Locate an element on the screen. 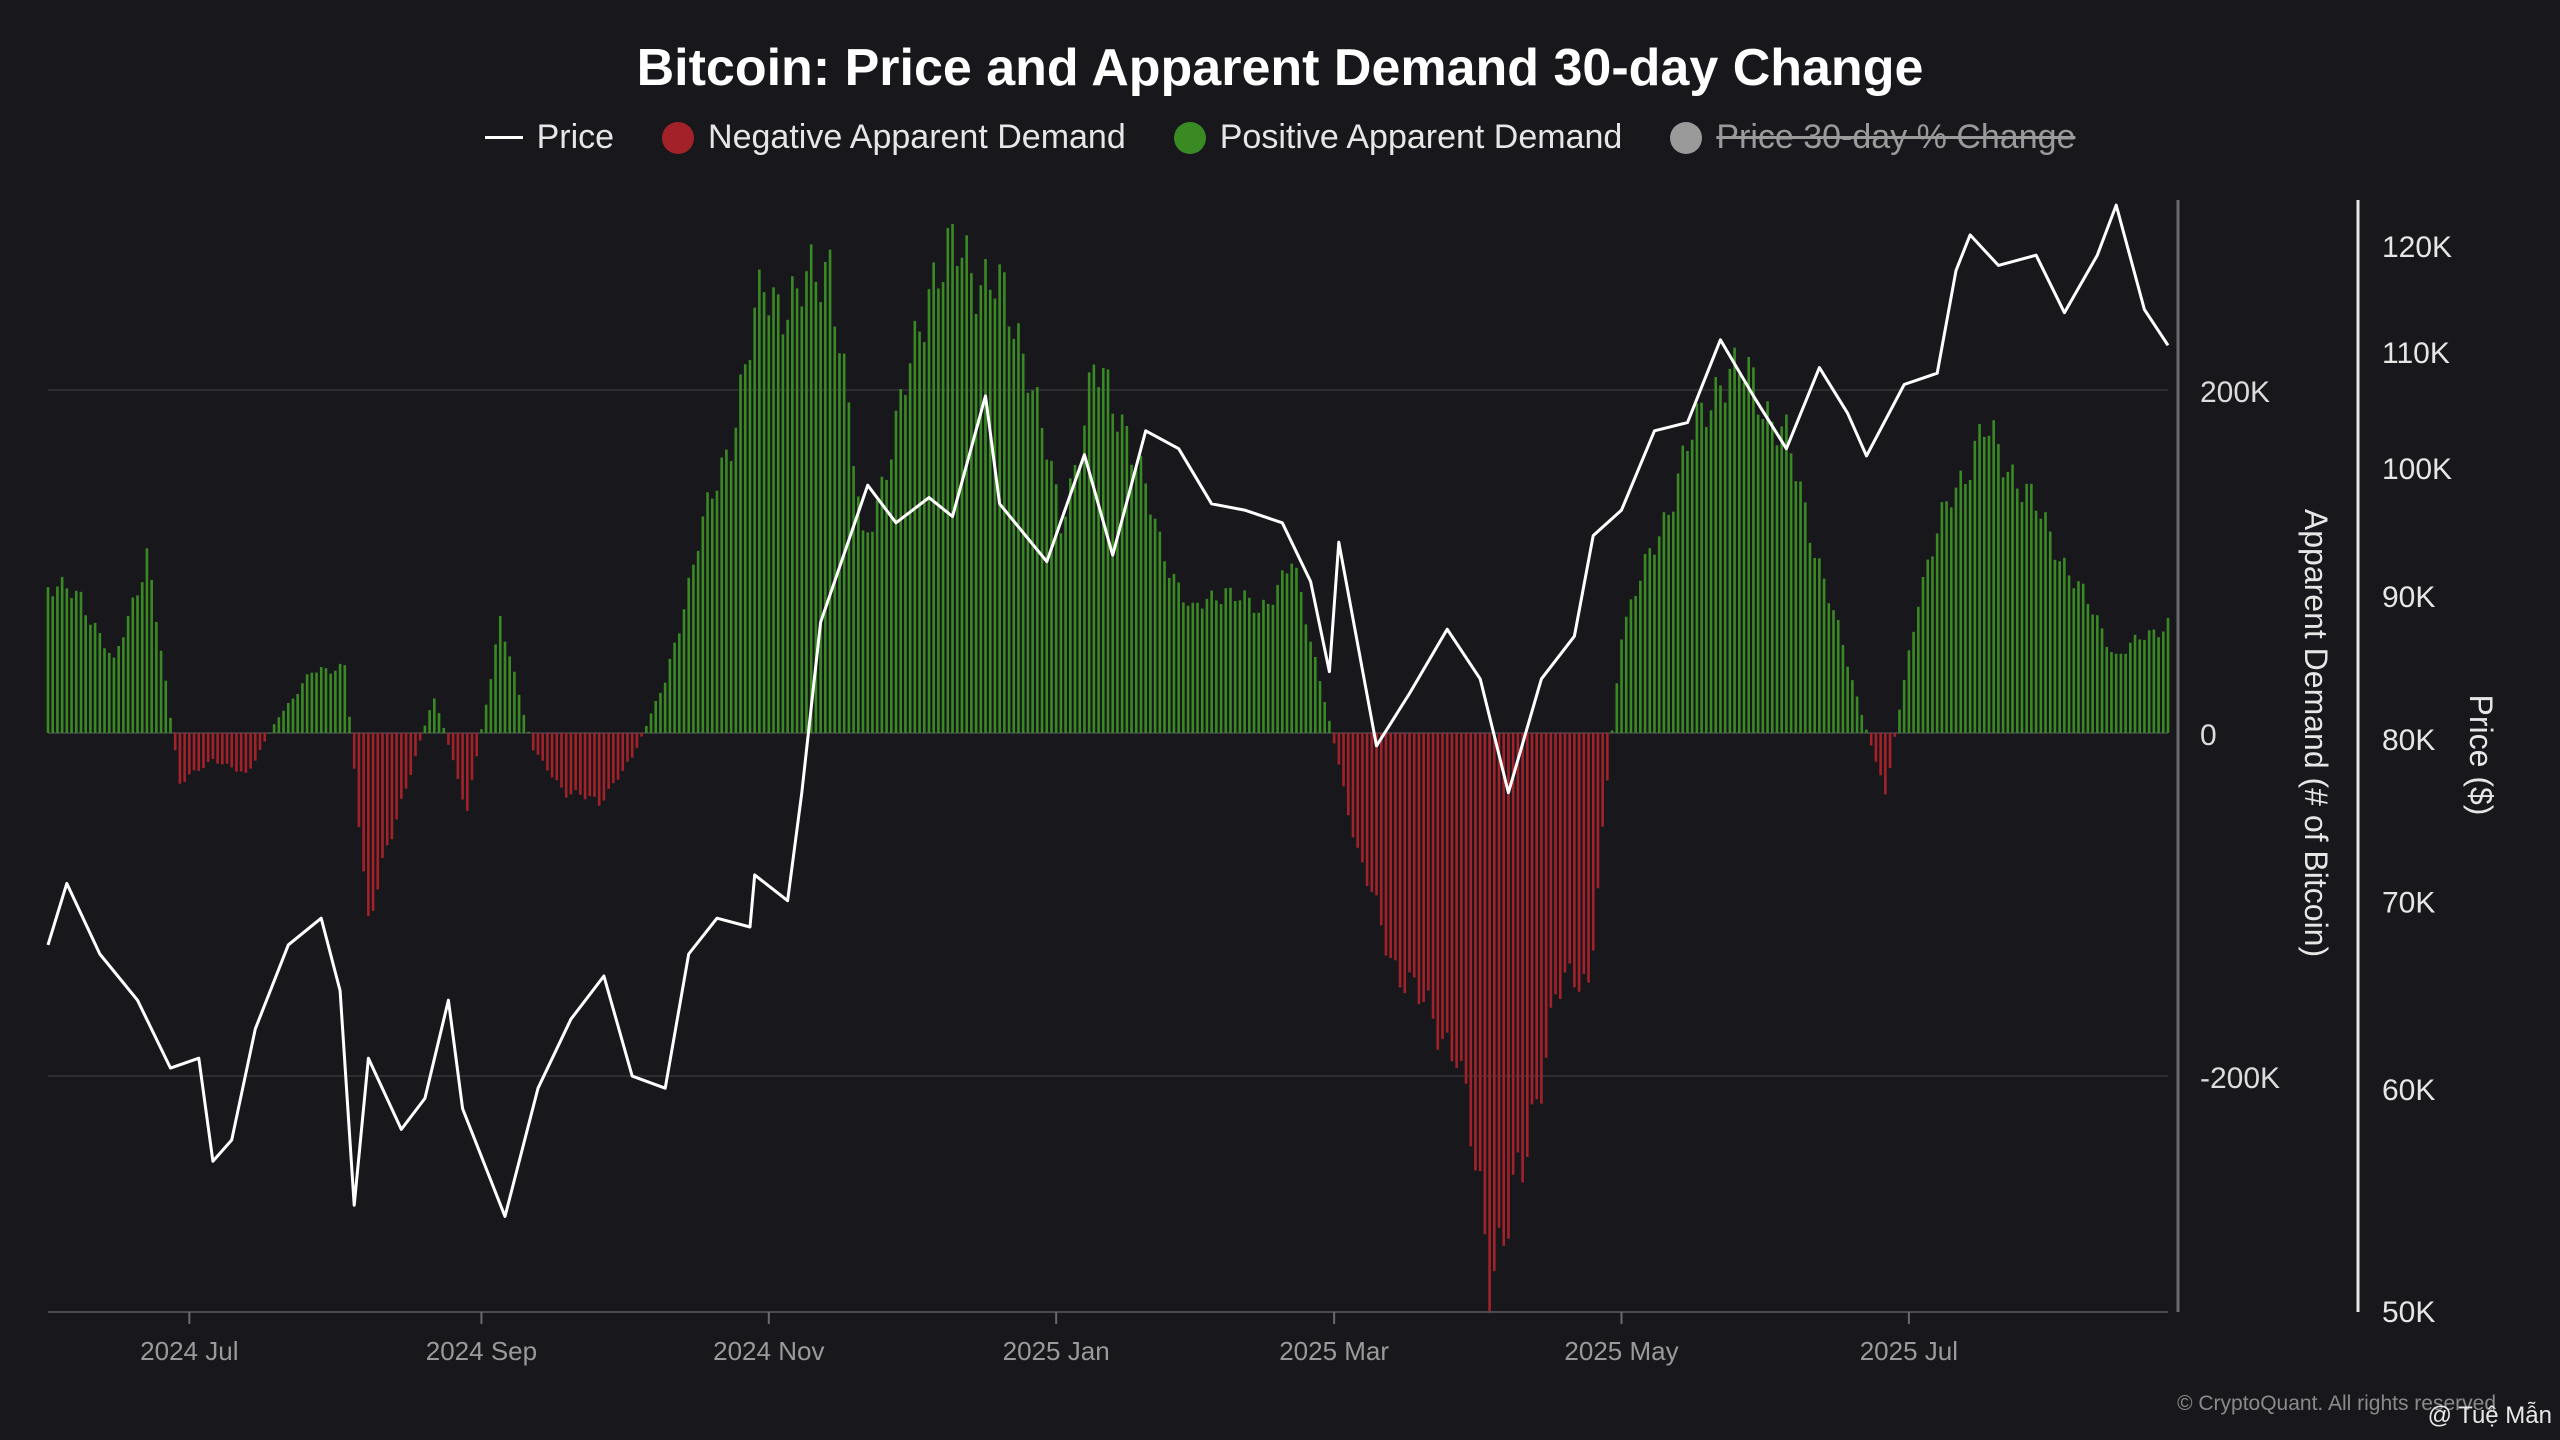 The width and height of the screenshot is (2560, 1440). price-tick-label: 50K is located at coordinates (2408, 1312).